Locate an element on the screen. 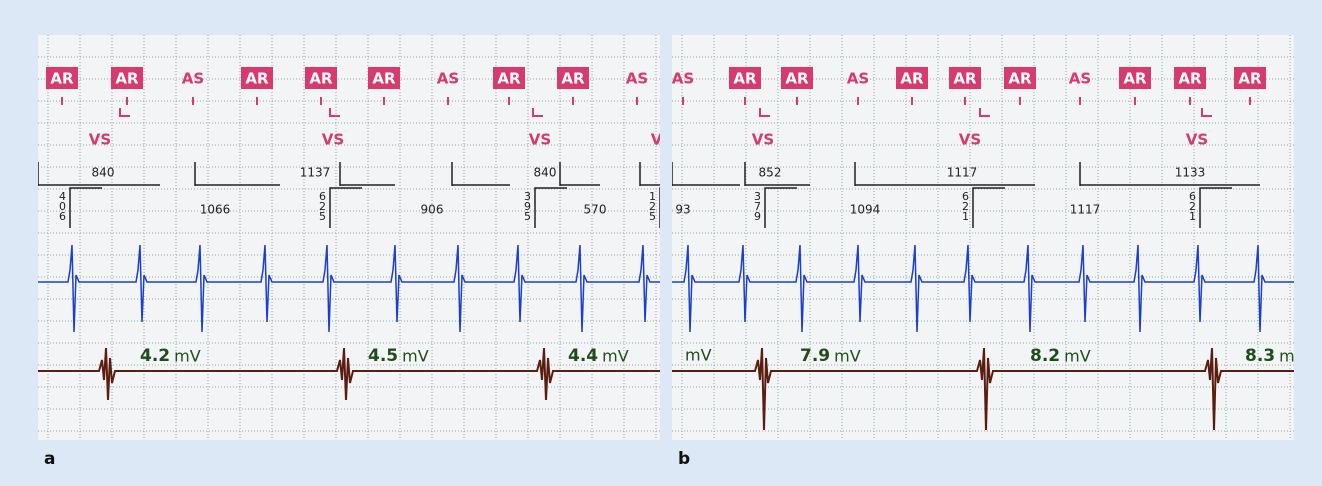  panel-label: b is located at coordinates (684, 459).